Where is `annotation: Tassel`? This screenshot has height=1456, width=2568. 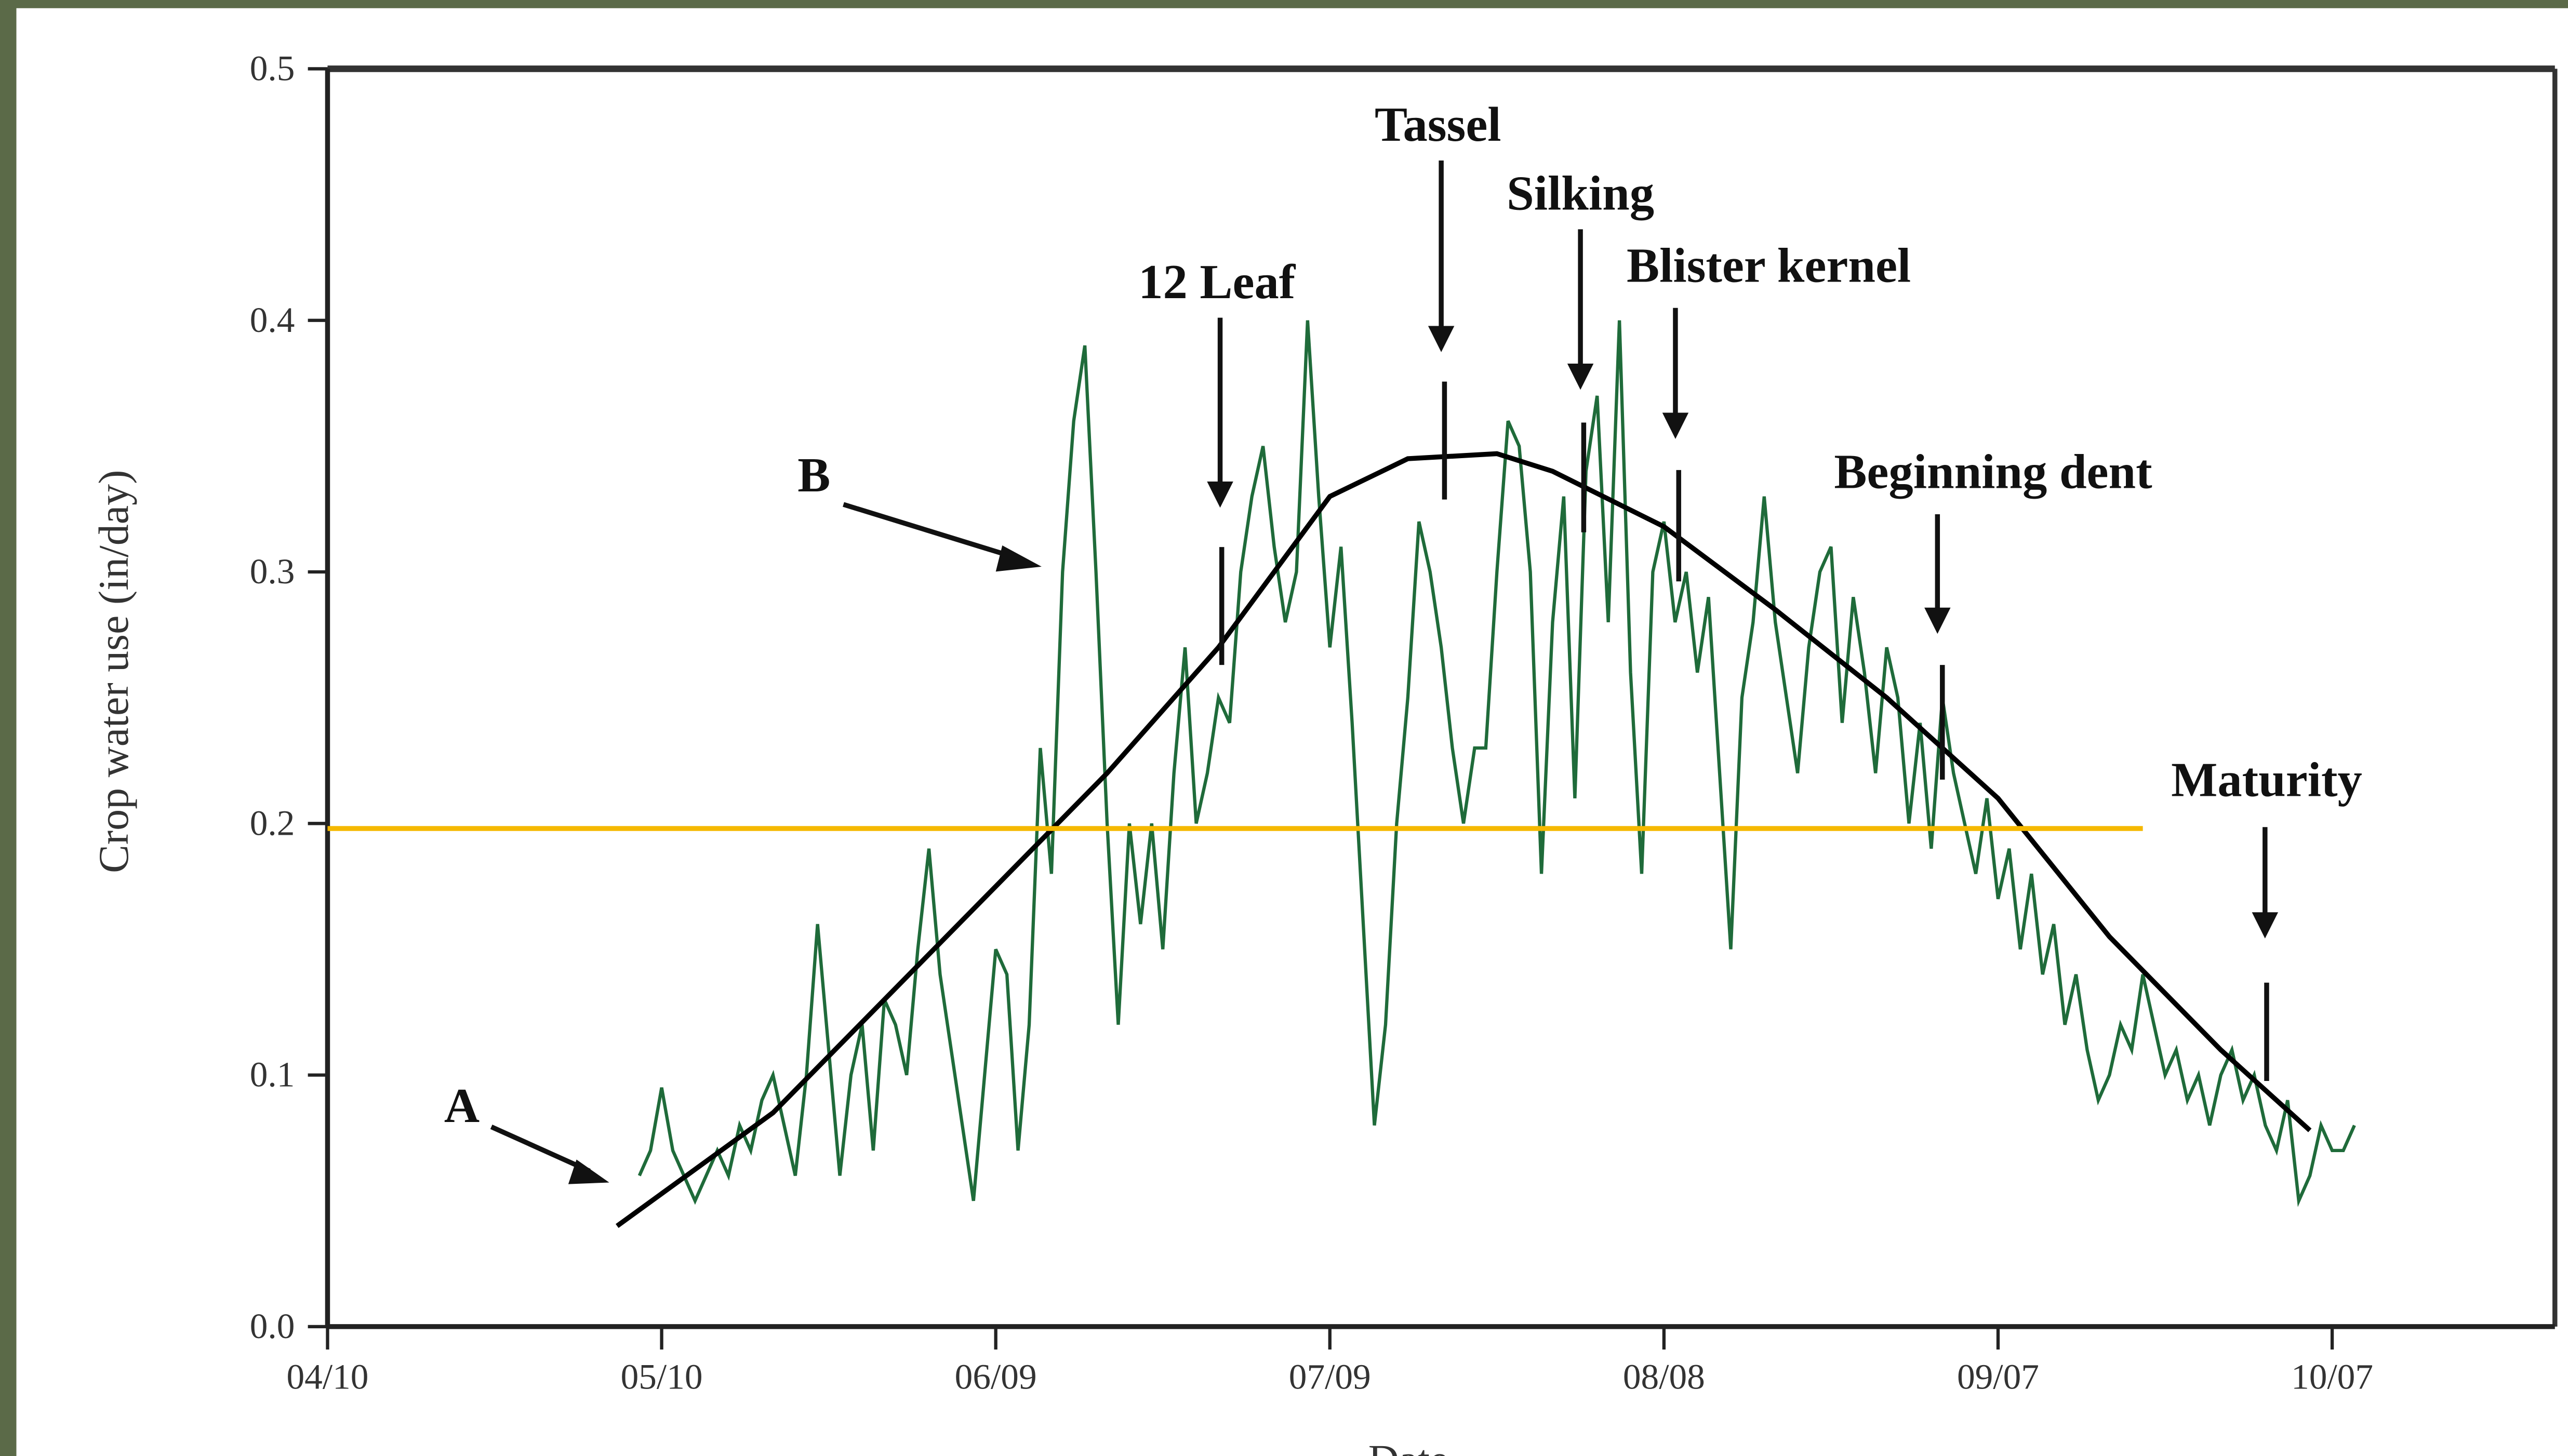 annotation: Tassel is located at coordinates (1438, 125).